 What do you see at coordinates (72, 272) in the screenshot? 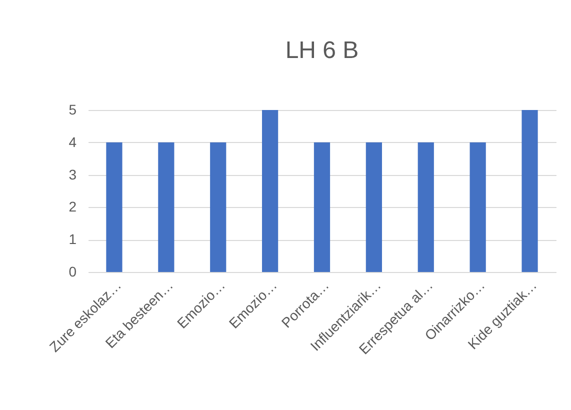
I see `y-tick-label: 0` at bounding box center [72, 272].